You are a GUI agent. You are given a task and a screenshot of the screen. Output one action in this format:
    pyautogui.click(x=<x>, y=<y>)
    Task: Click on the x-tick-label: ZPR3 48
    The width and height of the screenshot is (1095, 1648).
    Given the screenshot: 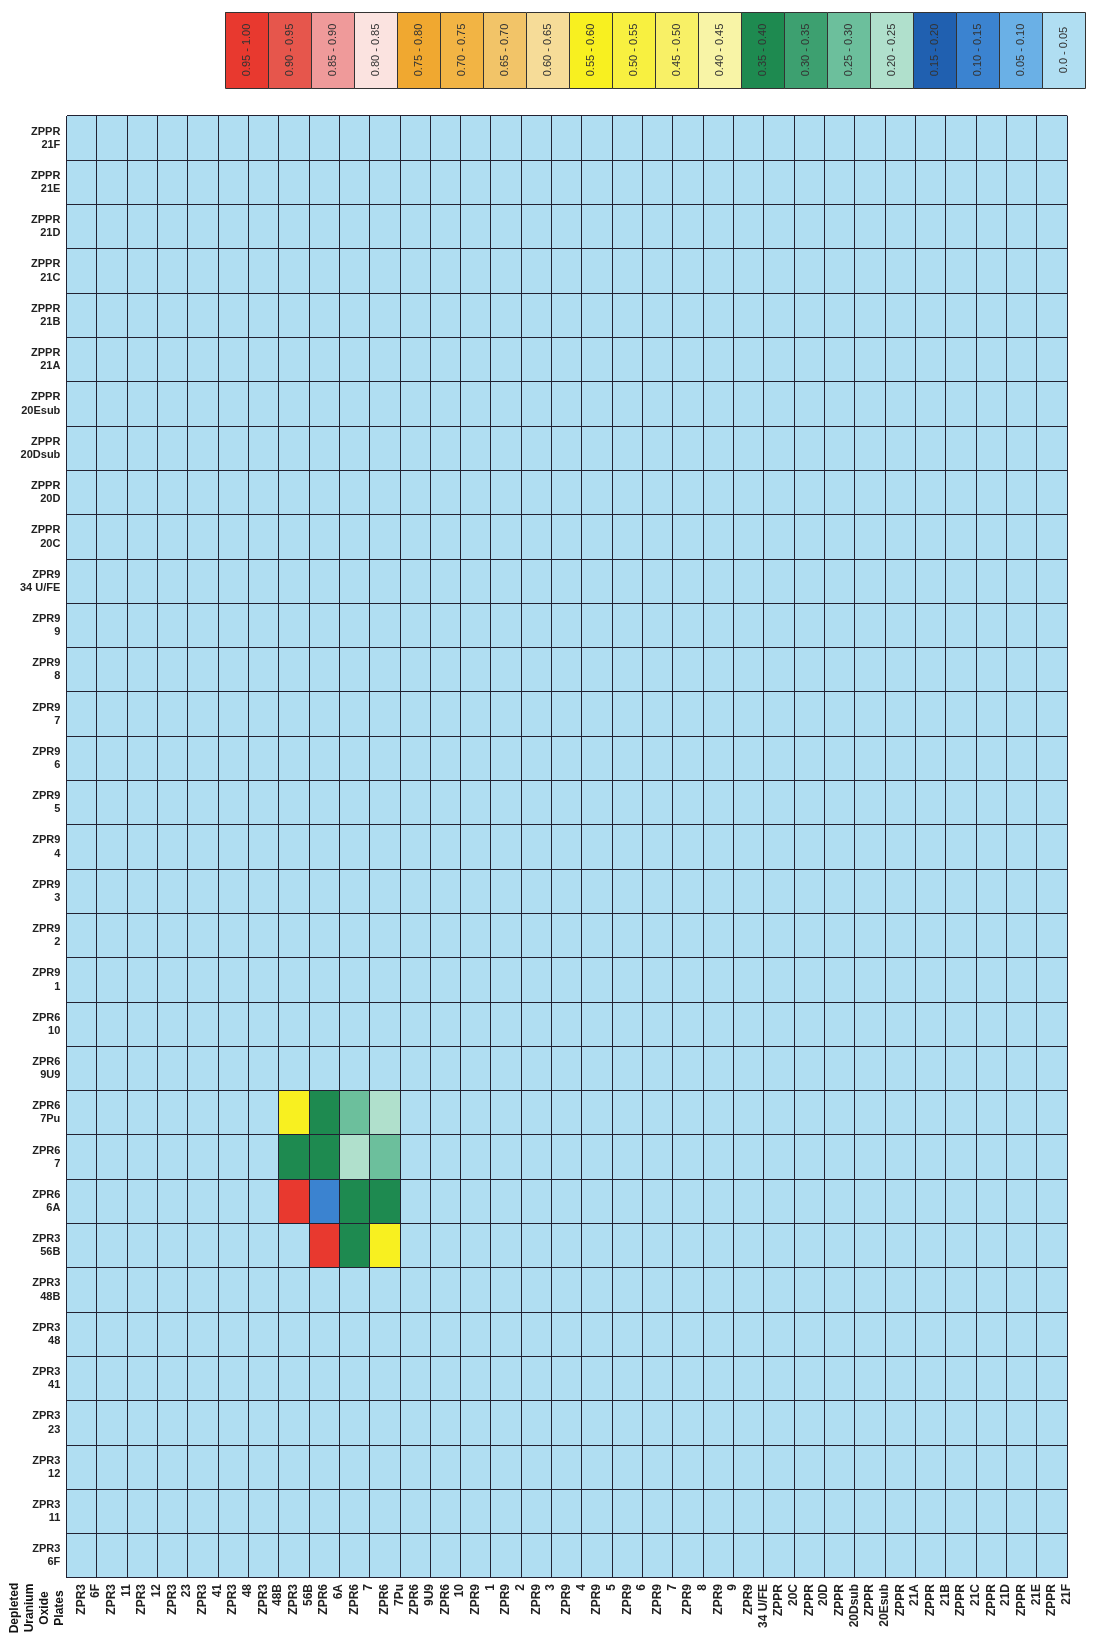 What is the action you would take?
    pyautogui.click(x=239, y=1599)
    